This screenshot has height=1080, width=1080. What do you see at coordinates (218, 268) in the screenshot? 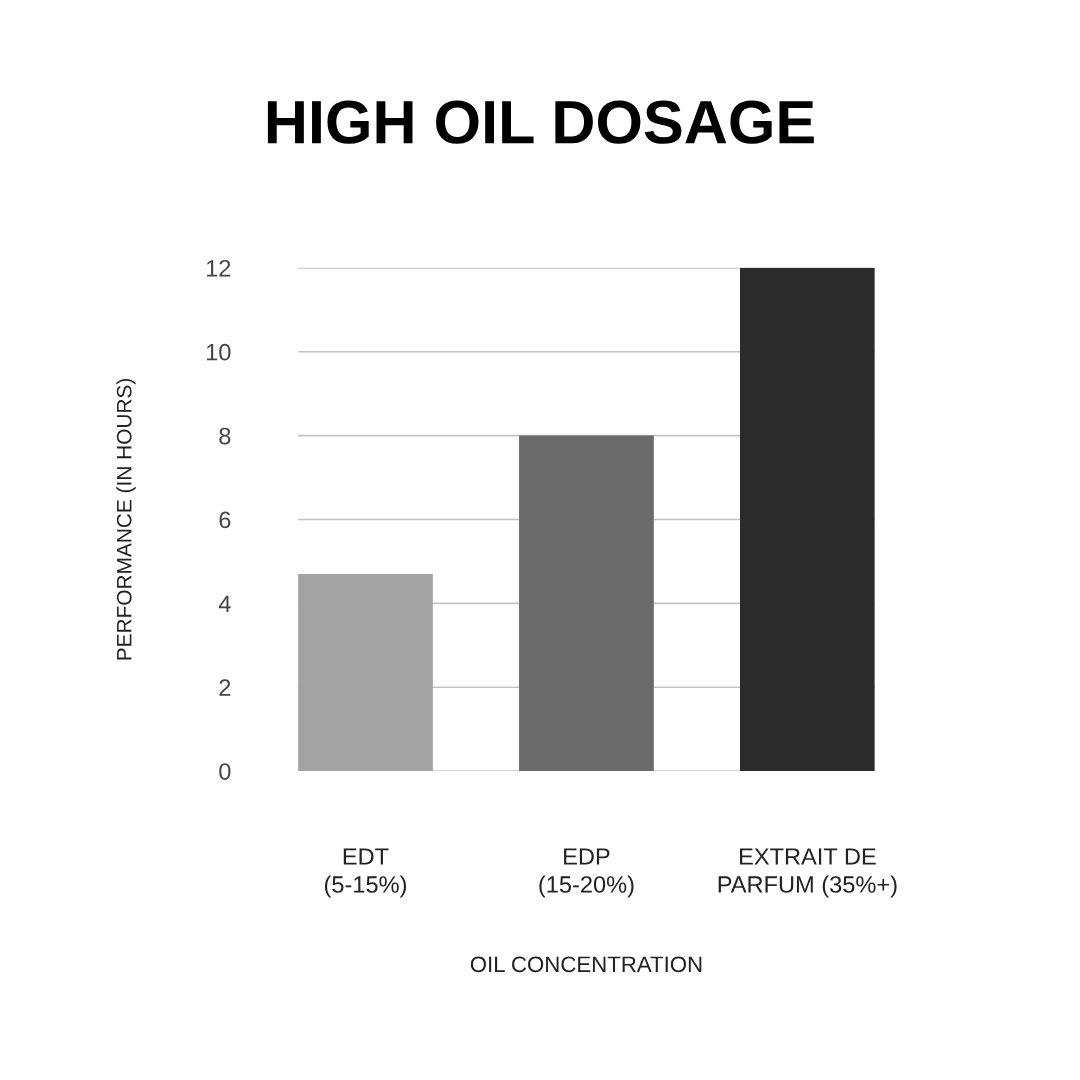
I see `y-tick-label: 12` at bounding box center [218, 268].